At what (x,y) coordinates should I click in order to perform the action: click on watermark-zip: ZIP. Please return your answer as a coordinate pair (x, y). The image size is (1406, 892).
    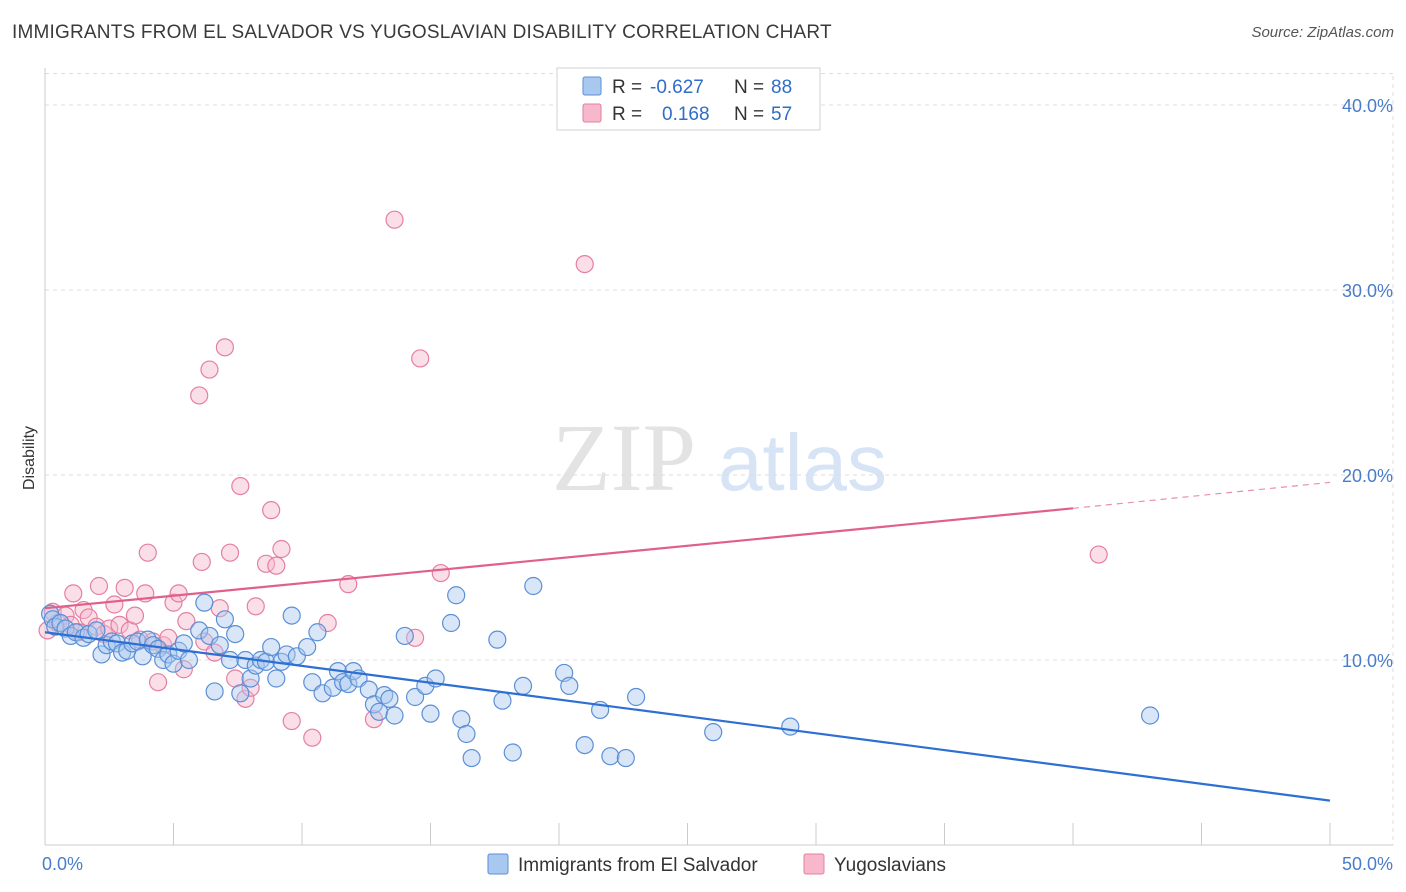
    Looking at the image, I should click on (624, 457).